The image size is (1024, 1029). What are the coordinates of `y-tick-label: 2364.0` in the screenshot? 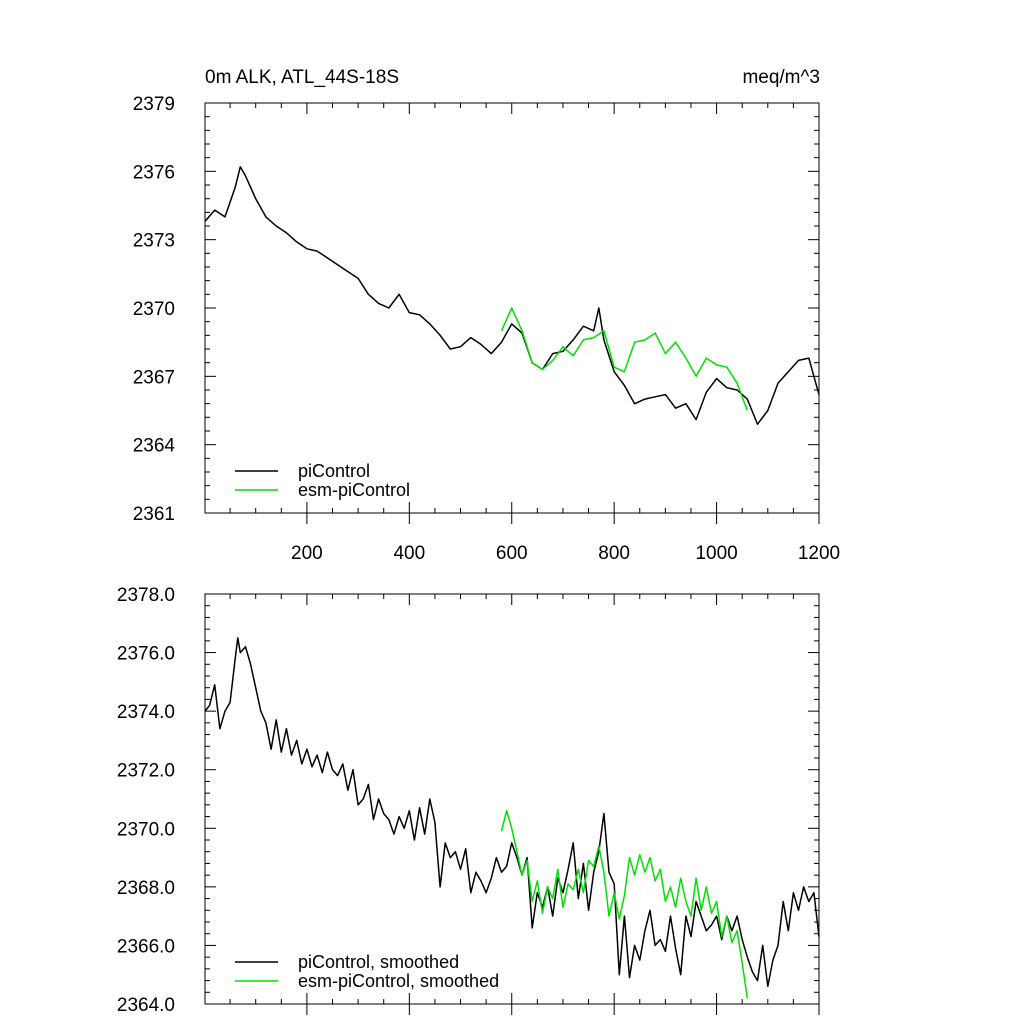 It's located at (146, 1005).